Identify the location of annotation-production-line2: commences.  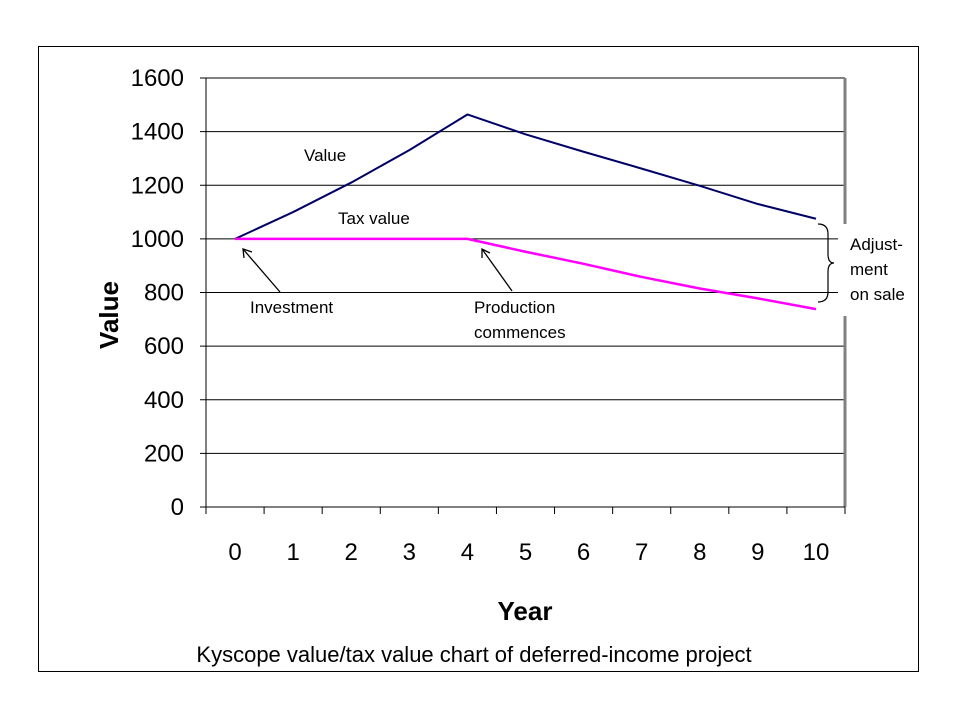
(520, 332).